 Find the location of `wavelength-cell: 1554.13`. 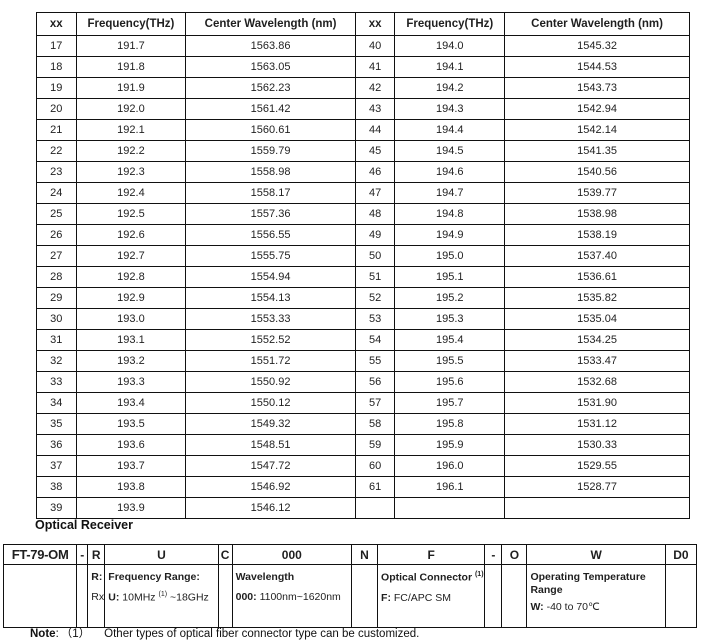

wavelength-cell: 1554.13 is located at coordinates (270, 298).